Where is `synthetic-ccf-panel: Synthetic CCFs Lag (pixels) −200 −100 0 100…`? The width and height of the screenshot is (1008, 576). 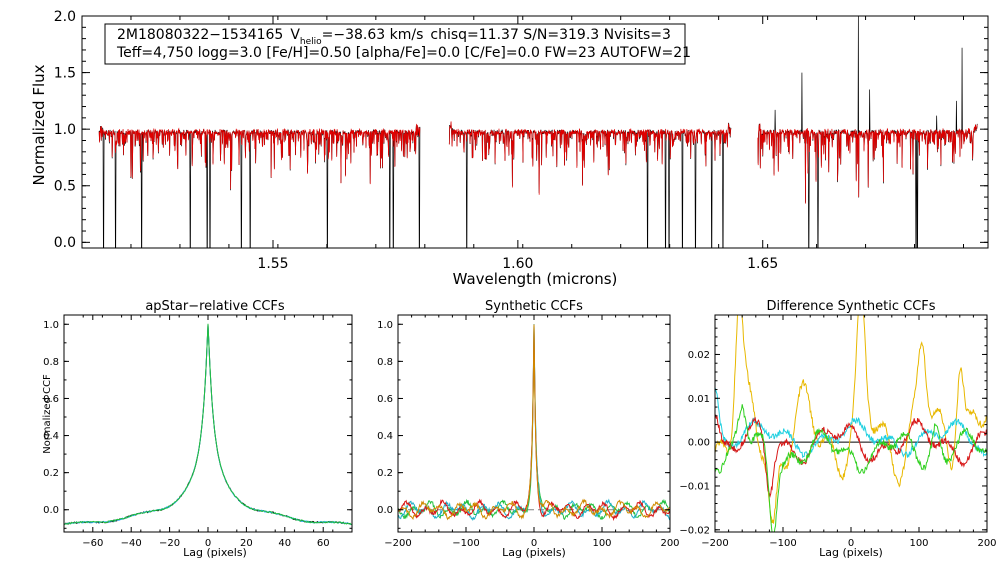
synthetic-ccf-panel: Synthetic CCFs Lag (pixels) −200 −100 0 100… is located at coordinates (528, 429).